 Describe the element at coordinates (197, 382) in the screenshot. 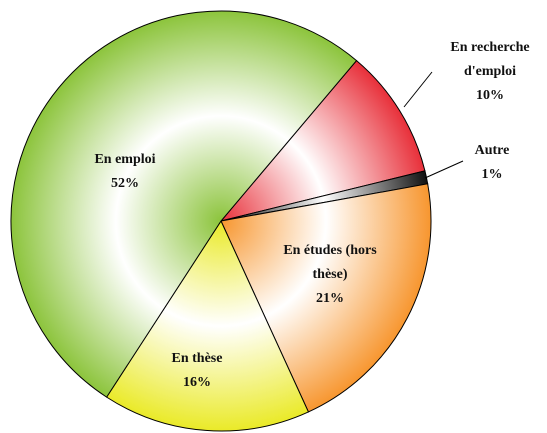

I see `value-label: 16%` at that location.